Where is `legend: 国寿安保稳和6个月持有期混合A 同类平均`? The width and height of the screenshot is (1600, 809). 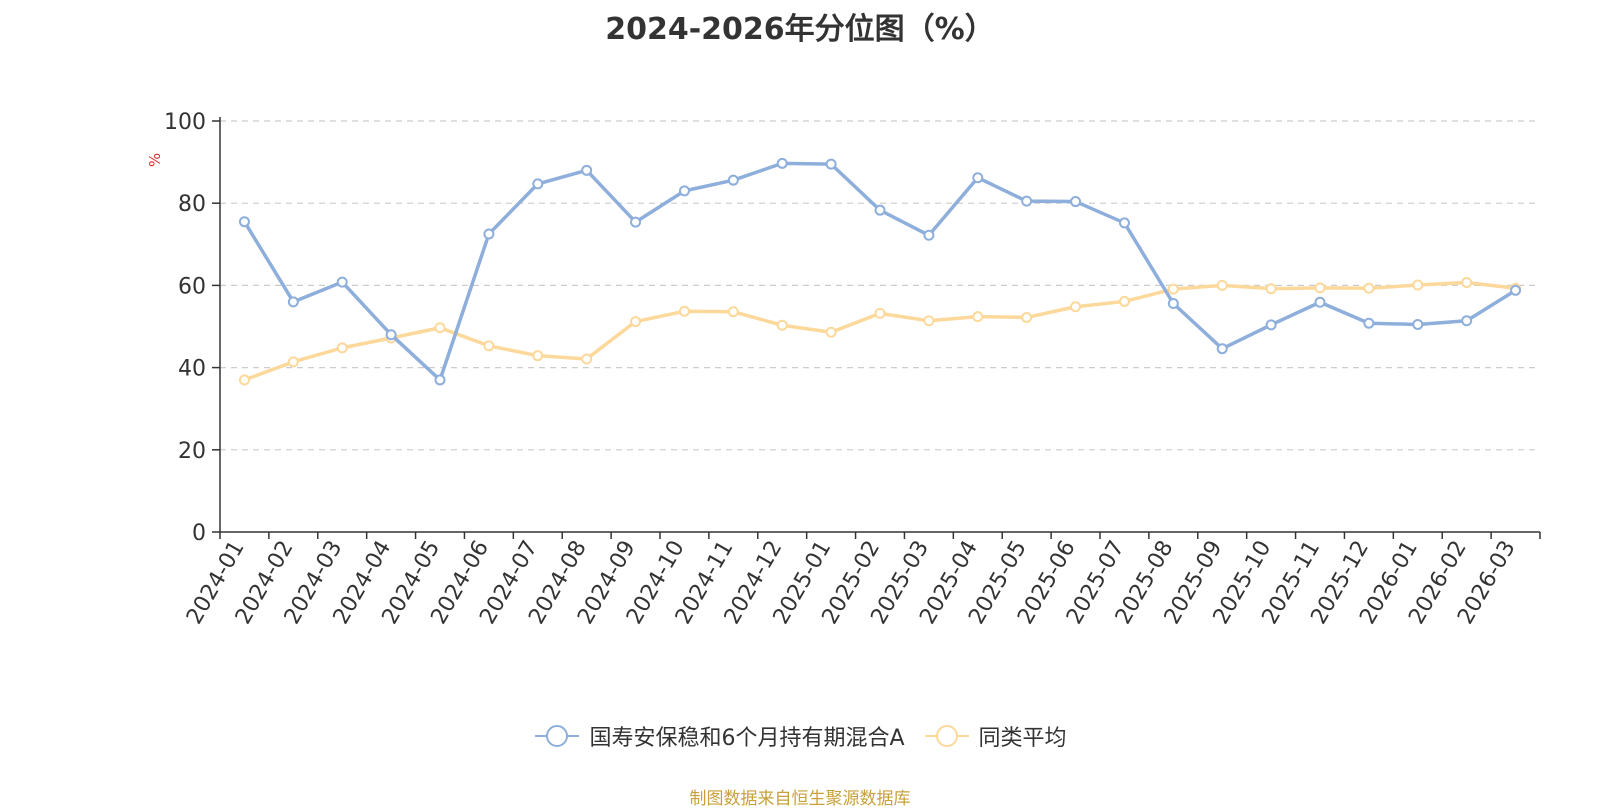
legend: 国寿安保稳和6个月持有期混合A 同类平均 is located at coordinates (800, 736).